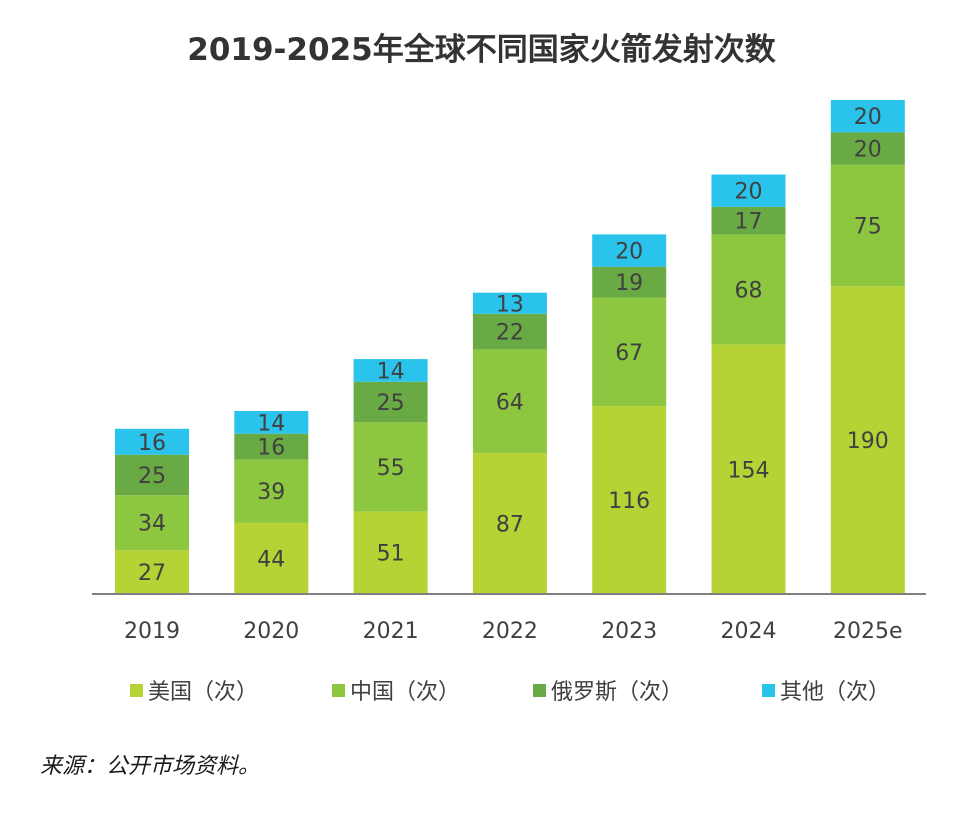  I want to click on data-label-2023-series-2: 19, so click(629, 283).